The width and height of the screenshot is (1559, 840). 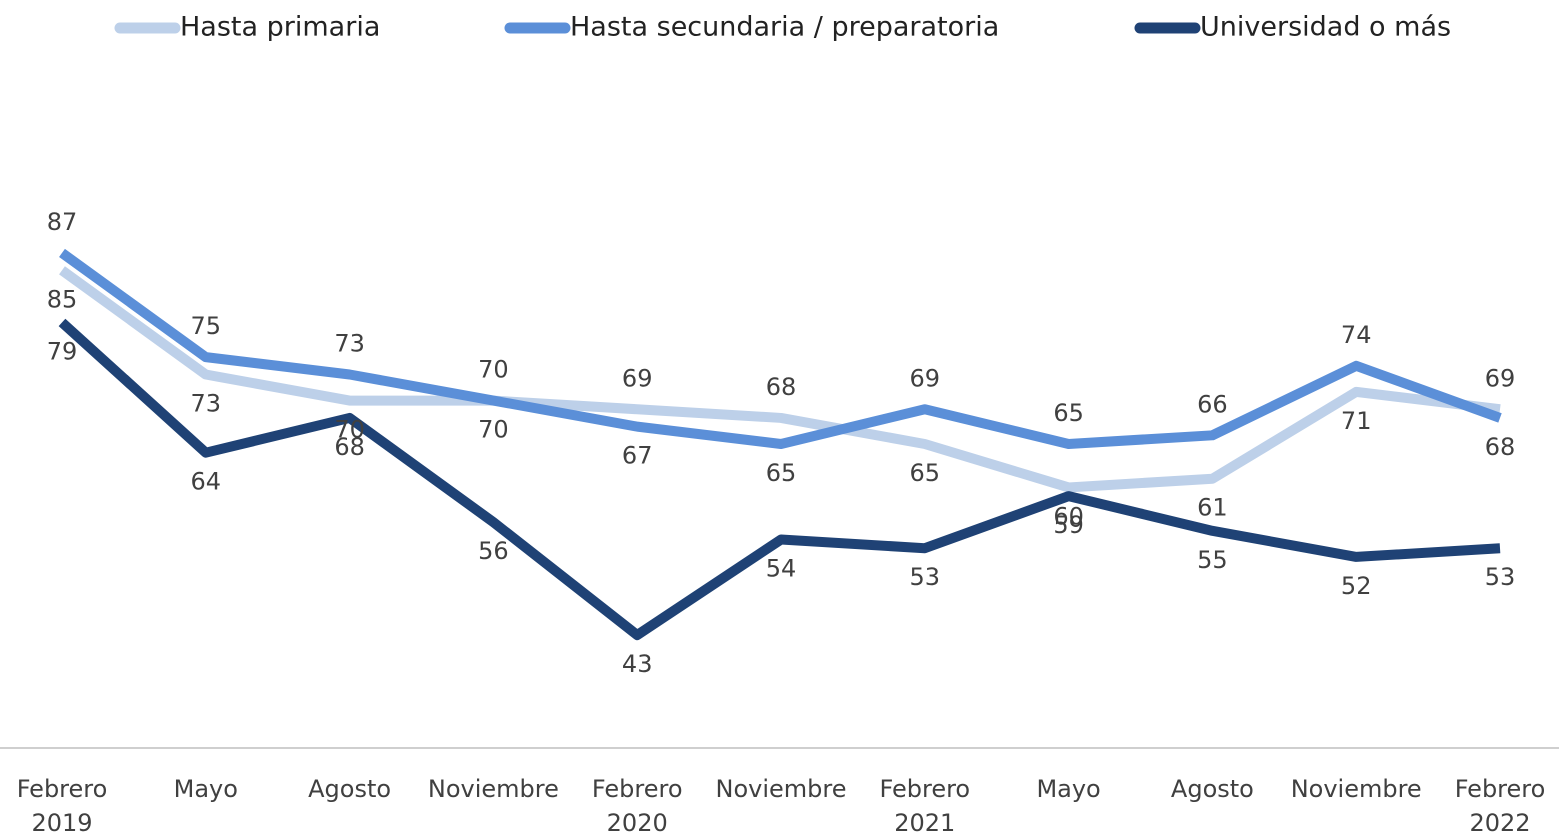 I want to click on legend-label: Hasta primaria, so click(x=280, y=27).